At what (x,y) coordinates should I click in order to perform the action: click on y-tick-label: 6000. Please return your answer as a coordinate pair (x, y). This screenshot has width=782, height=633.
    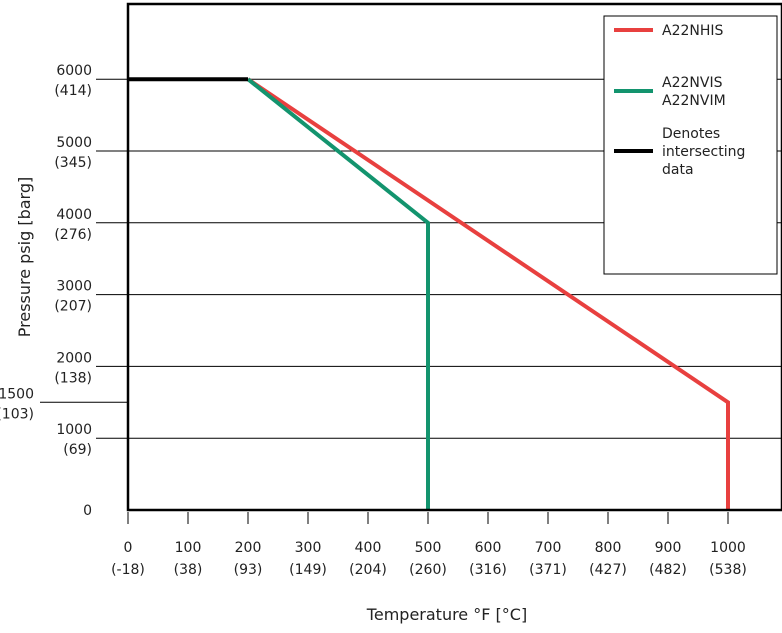
    Looking at the image, I should click on (74, 71).